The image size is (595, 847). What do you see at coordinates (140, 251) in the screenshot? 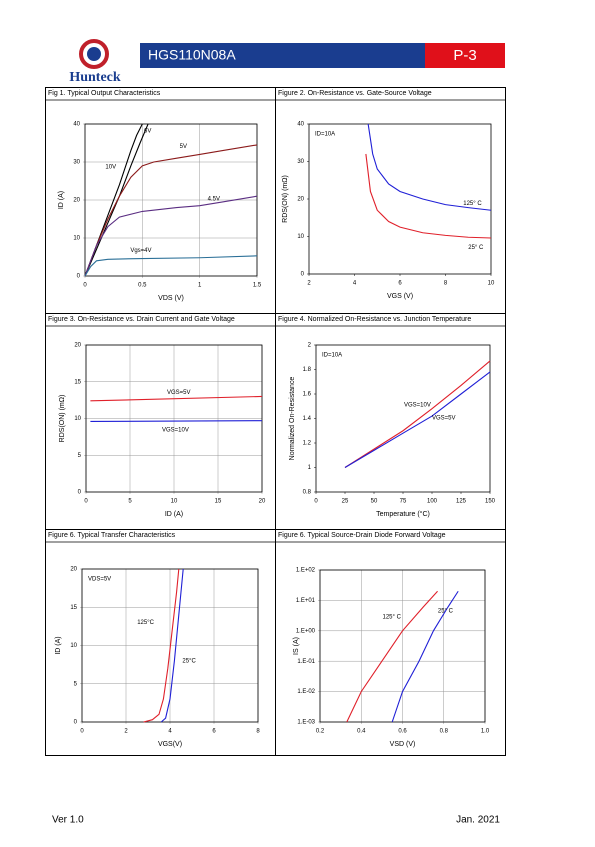
I see `series-label: Vgs=4V` at bounding box center [140, 251].